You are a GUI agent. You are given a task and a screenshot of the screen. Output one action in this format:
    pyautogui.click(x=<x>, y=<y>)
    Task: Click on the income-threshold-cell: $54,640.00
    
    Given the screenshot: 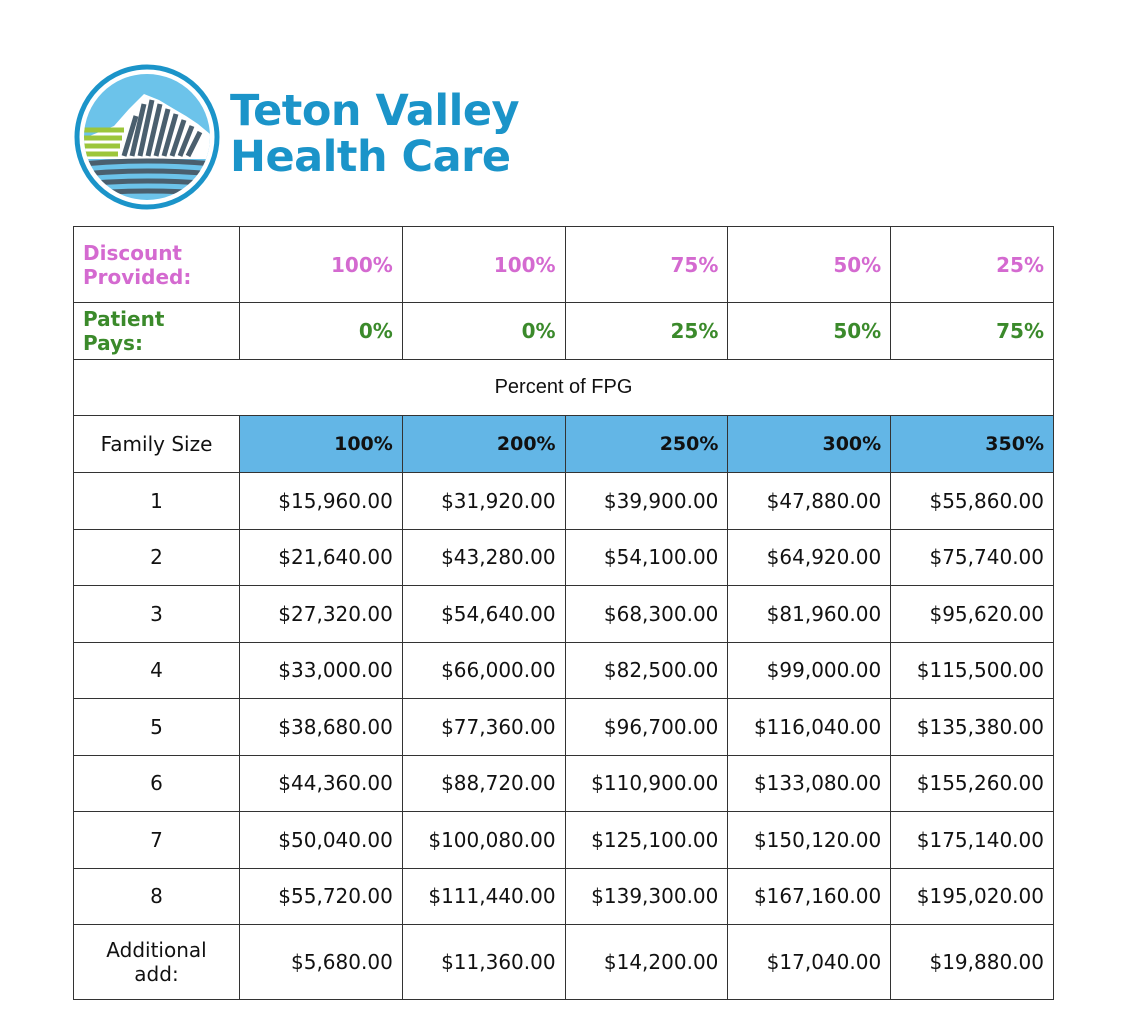 What is the action you would take?
    pyautogui.click(x=483, y=614)
    